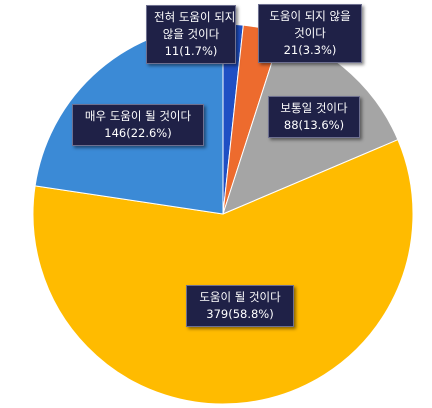  I want to click on label-not-helpful-at-all: 전혀 도움이 되지 않을 것이다 11(1.7%), so click(191, 34).